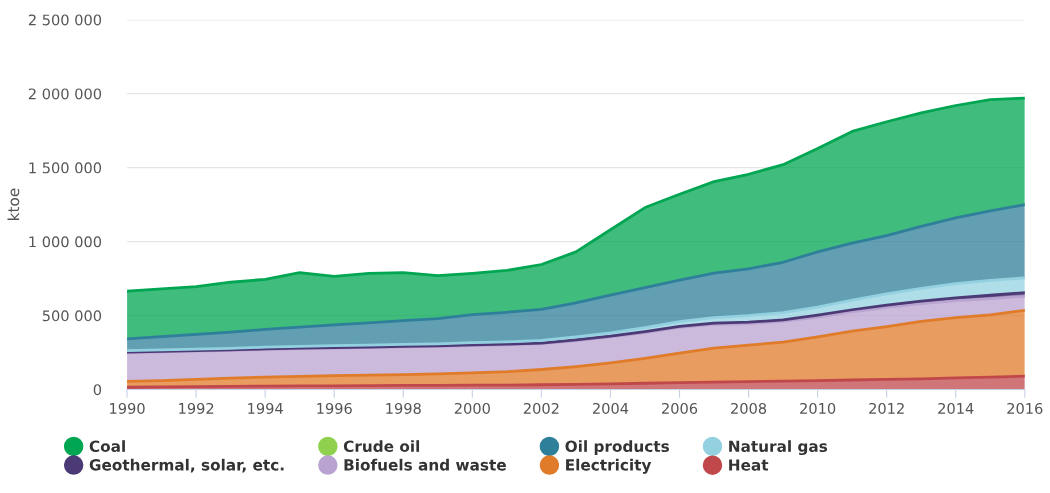 The image size is (1050, 493). What do you see at coordinates (541, 408) in the screenshot?
I see `x-tick-label: 2002` at bounding box center [541, 408].